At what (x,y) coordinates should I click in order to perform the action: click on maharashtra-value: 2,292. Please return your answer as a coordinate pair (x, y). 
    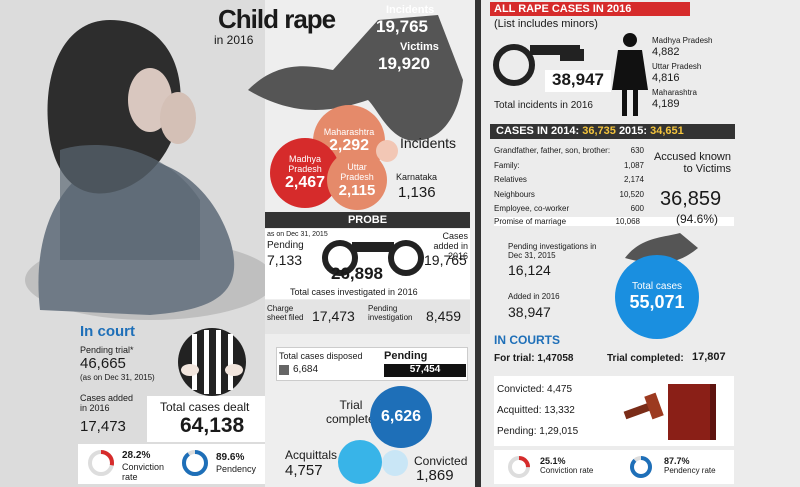
    Looking at the image, I should click on (349, 145).